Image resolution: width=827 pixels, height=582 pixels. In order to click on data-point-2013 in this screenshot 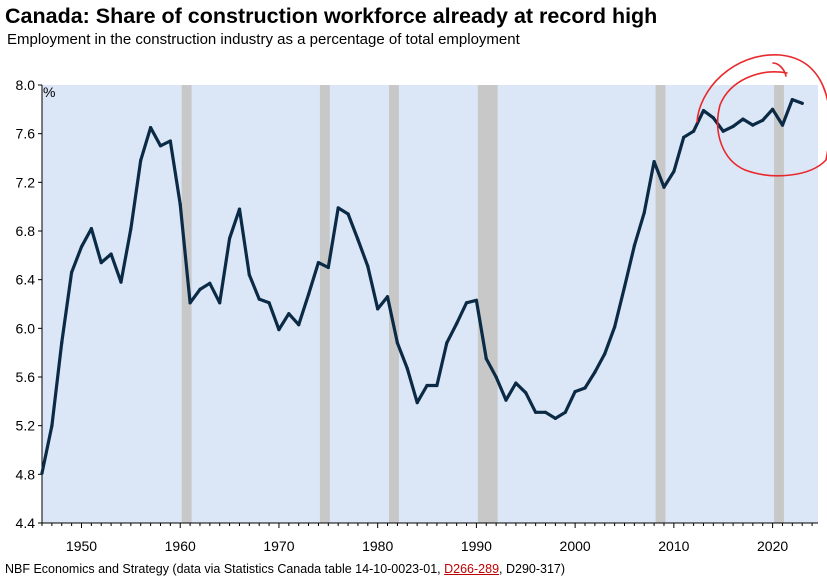, I will do `click(703, 111)`.